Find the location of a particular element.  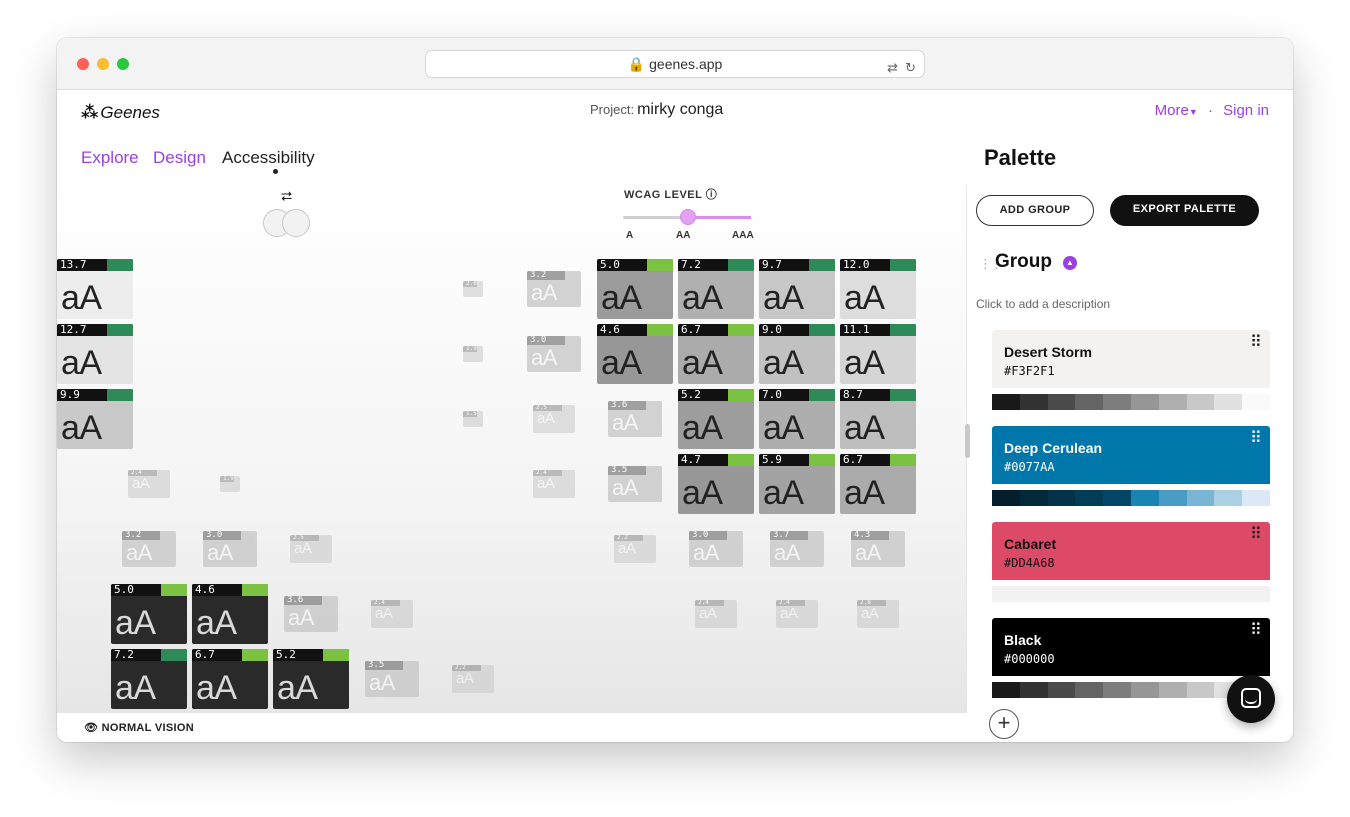

color-name: Black is located at coordinates (1023, 640).